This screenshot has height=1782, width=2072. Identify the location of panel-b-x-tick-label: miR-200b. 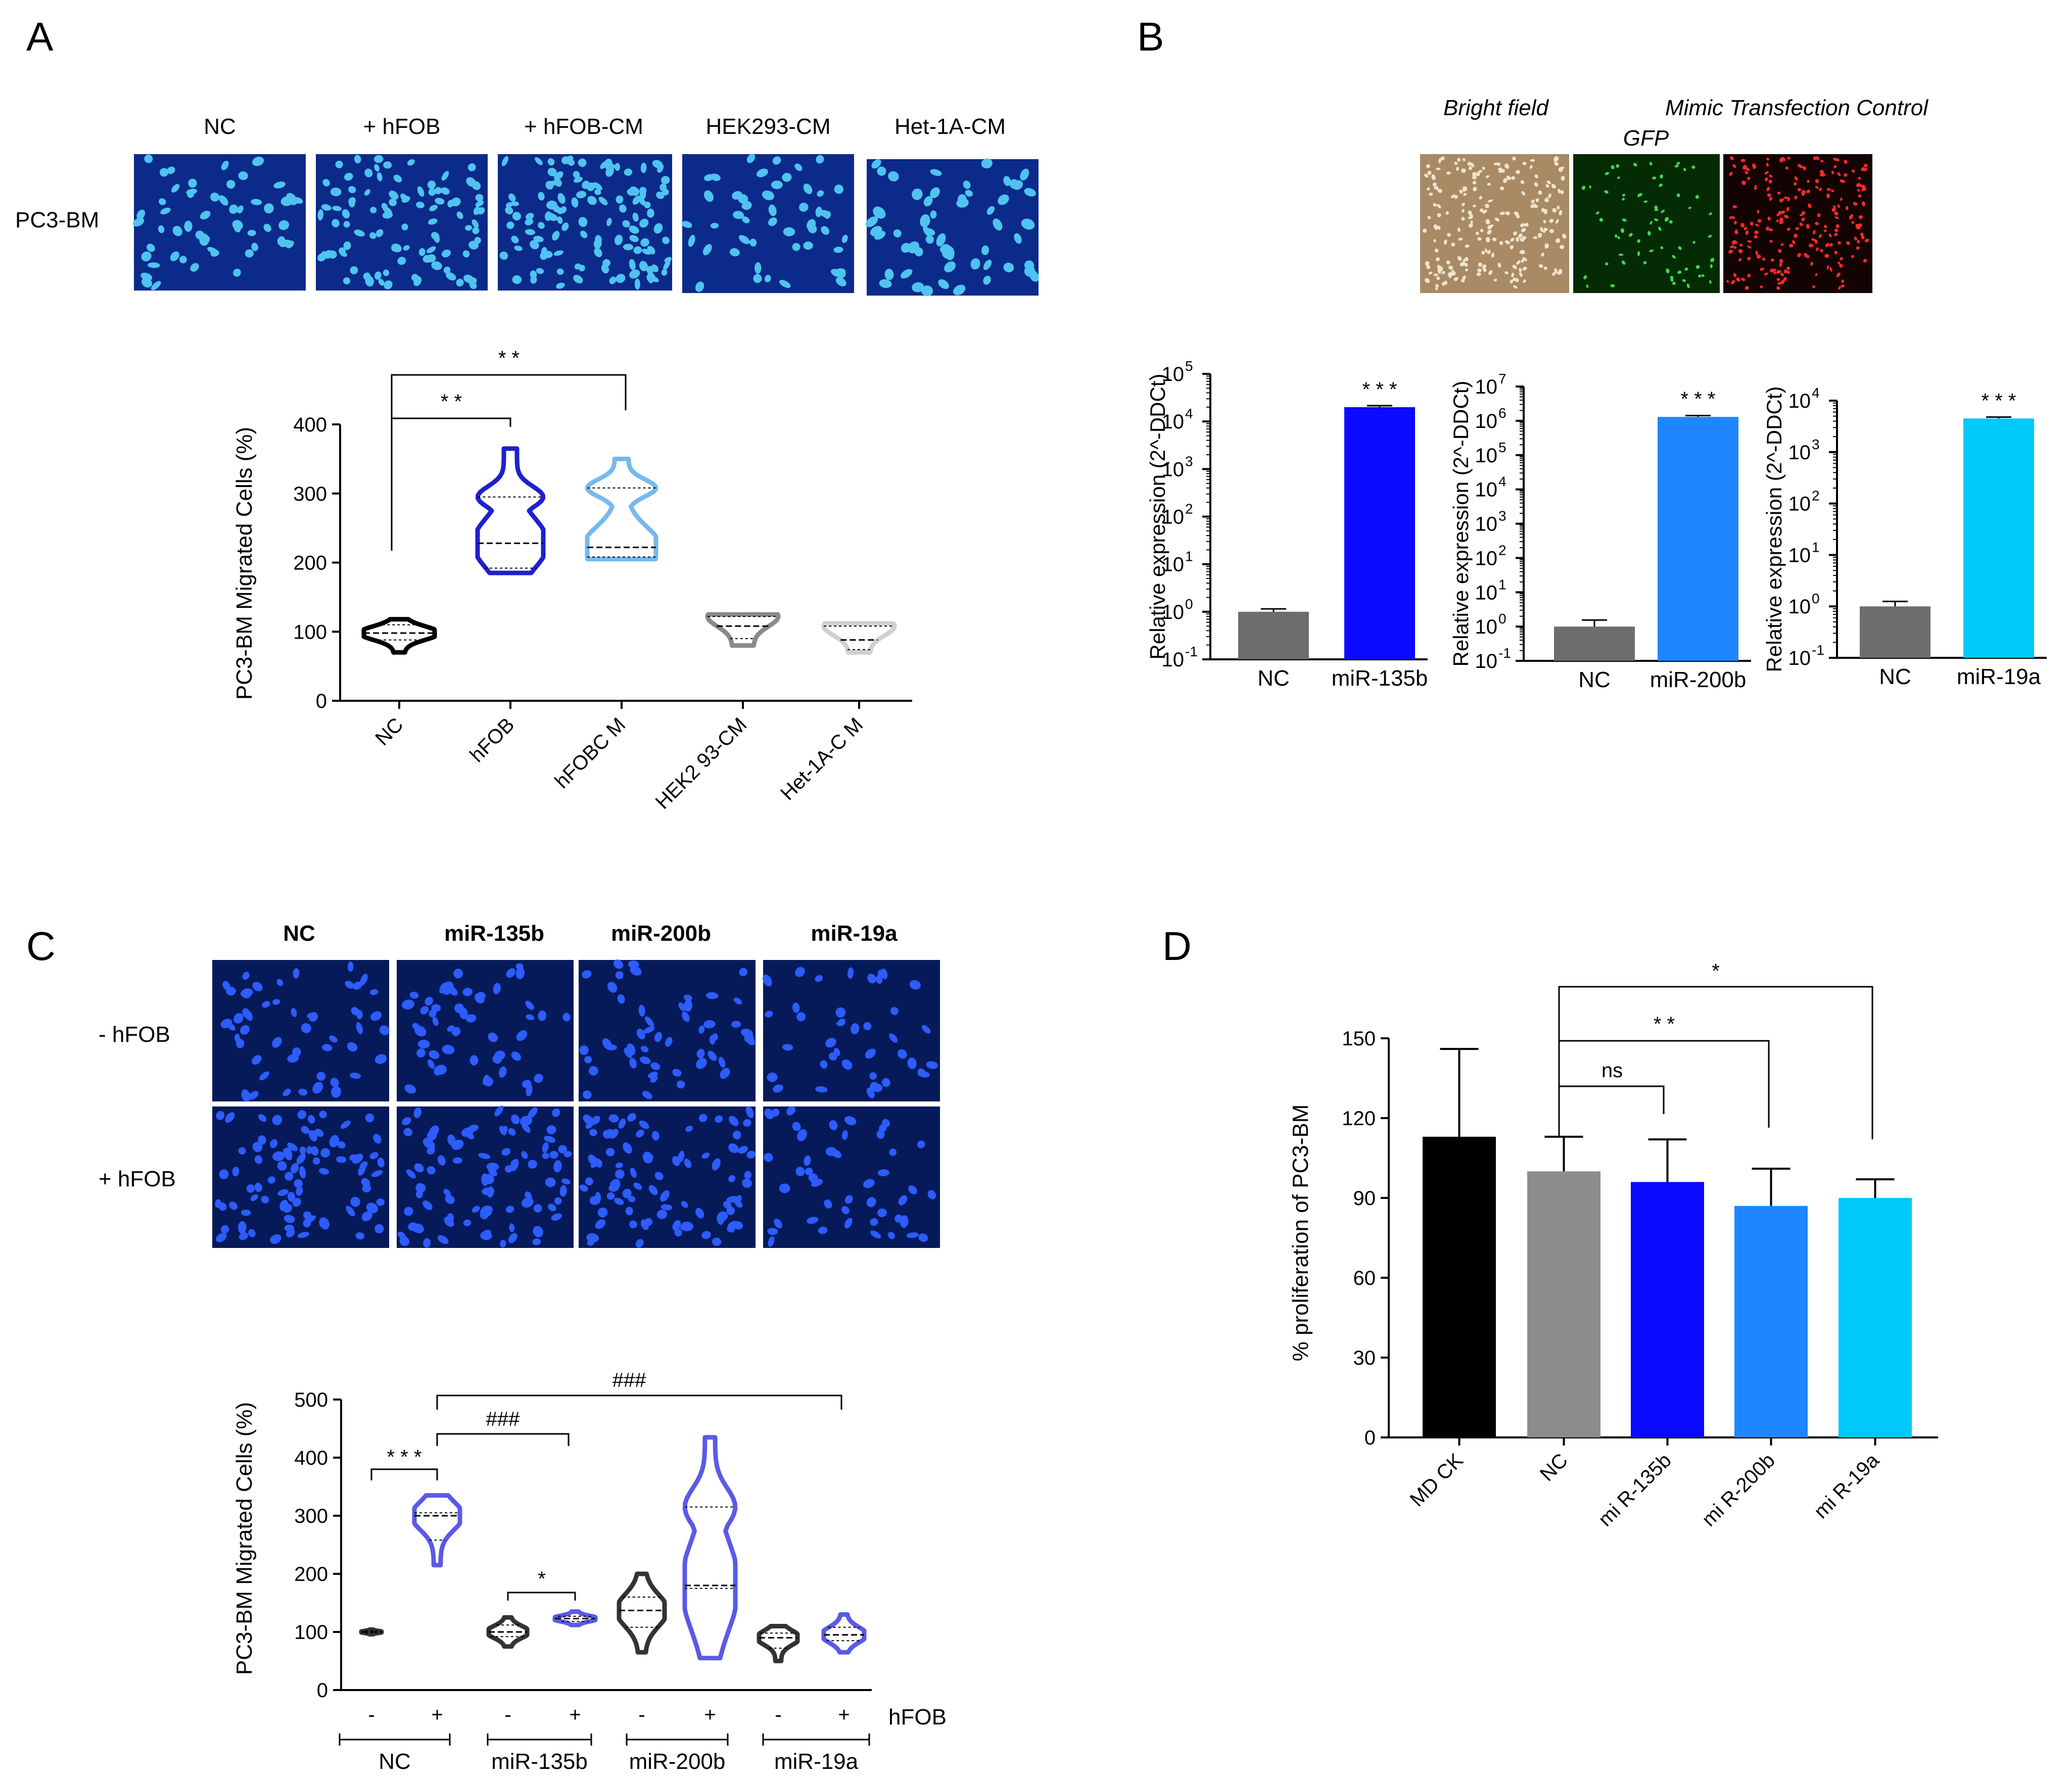
(1698, 679).